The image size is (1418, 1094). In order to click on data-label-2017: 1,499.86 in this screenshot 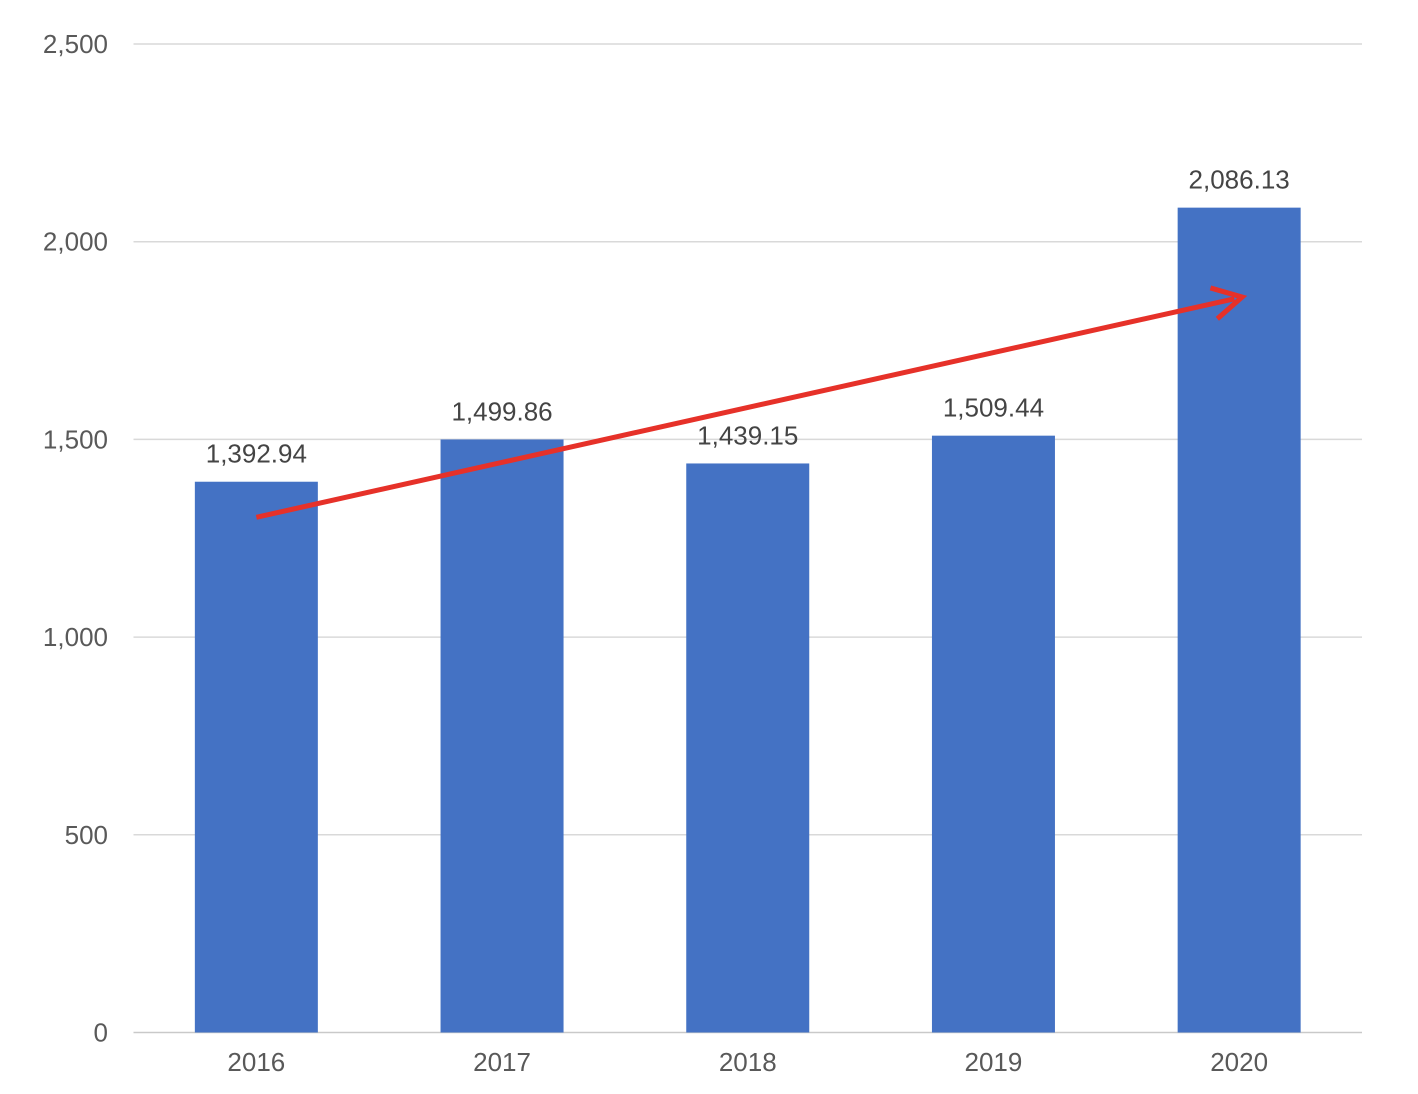, I will do `click(501, 411)`.